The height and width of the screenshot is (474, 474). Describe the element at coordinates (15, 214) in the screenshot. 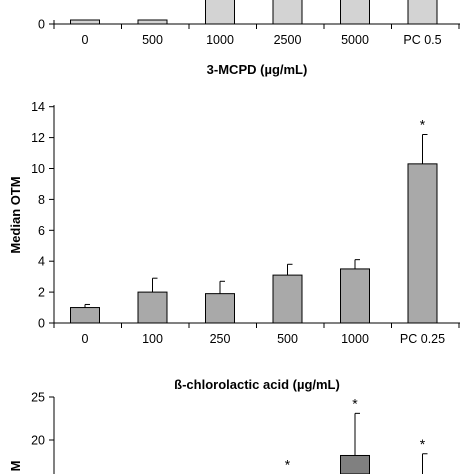

I see `y-axis-title: Median OTM` at that location.